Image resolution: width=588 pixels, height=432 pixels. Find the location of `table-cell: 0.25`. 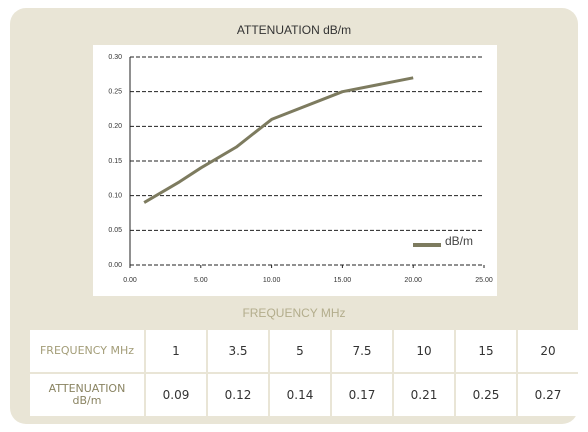

table-cell: 0.25 is located at coordinates (486, 395).